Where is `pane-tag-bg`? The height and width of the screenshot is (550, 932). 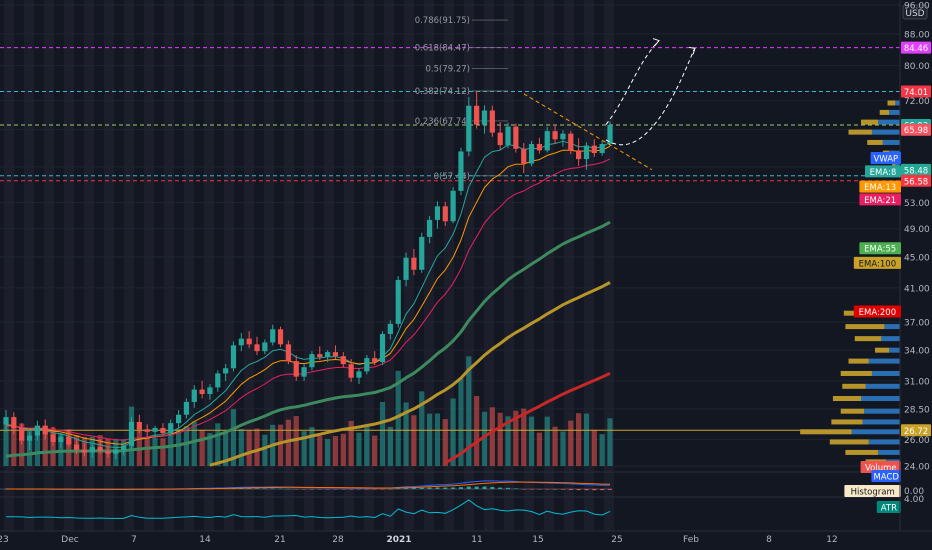 pane-tag-bg is located at coordinates (886, 476).